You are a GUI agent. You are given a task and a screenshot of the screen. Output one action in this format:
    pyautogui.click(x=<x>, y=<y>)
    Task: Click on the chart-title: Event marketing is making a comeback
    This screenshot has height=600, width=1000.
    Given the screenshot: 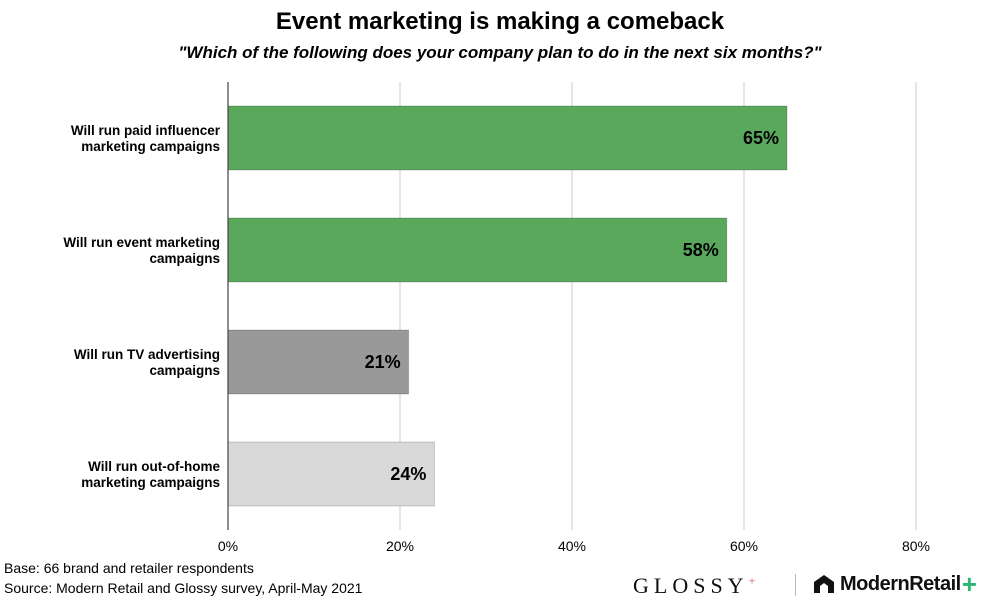 What is the action you would take?
    pyautogui.click(x=500, y=21)
    